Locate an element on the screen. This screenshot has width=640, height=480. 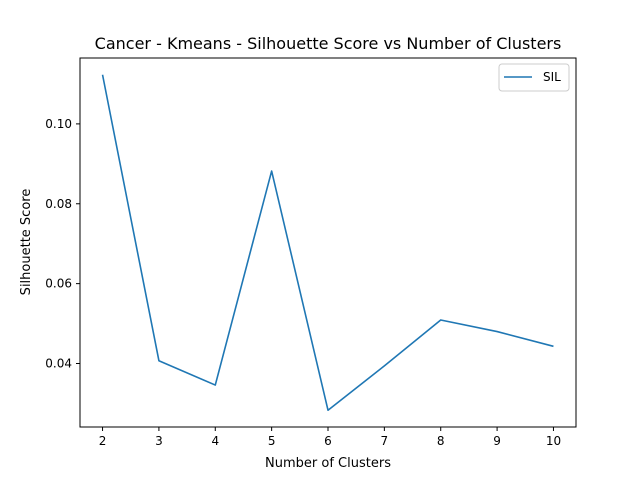
y-tick-label: 0.06 is located at coordinates (58, 284).